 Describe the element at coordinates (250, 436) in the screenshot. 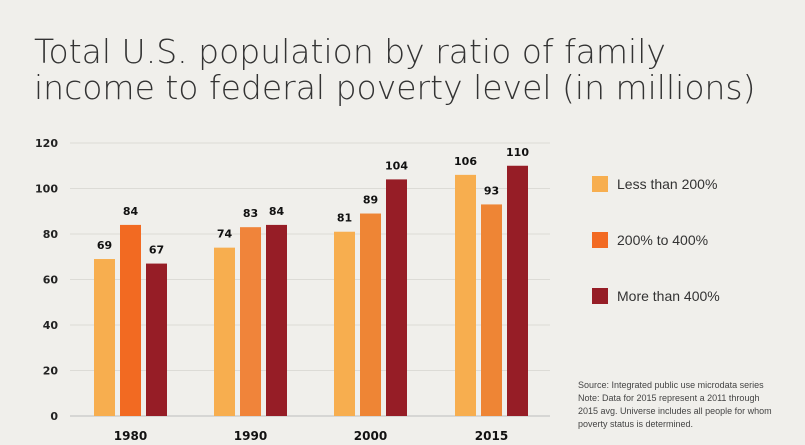

I see `x-tick-label: 1990` at that location.